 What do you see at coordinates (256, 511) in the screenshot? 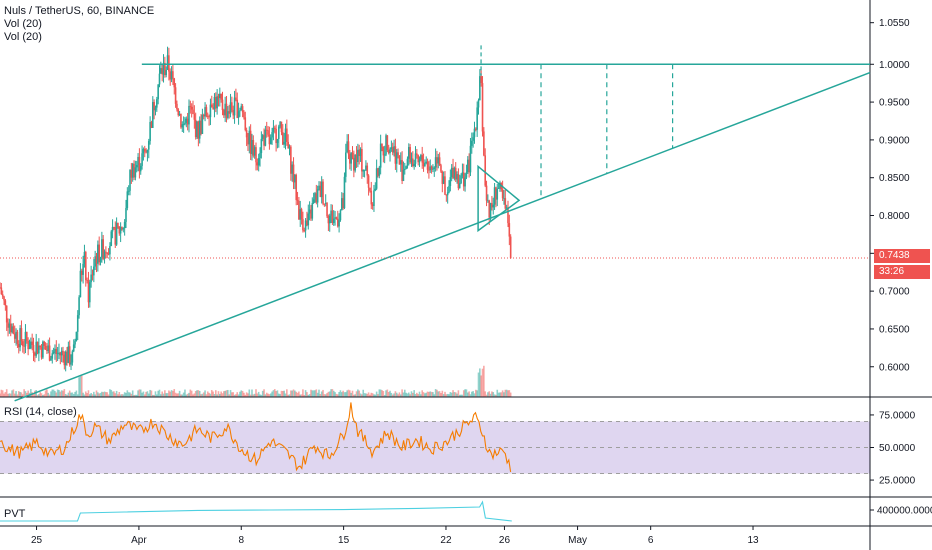
I see `pvt-pane` at bounding box center [256, 511].